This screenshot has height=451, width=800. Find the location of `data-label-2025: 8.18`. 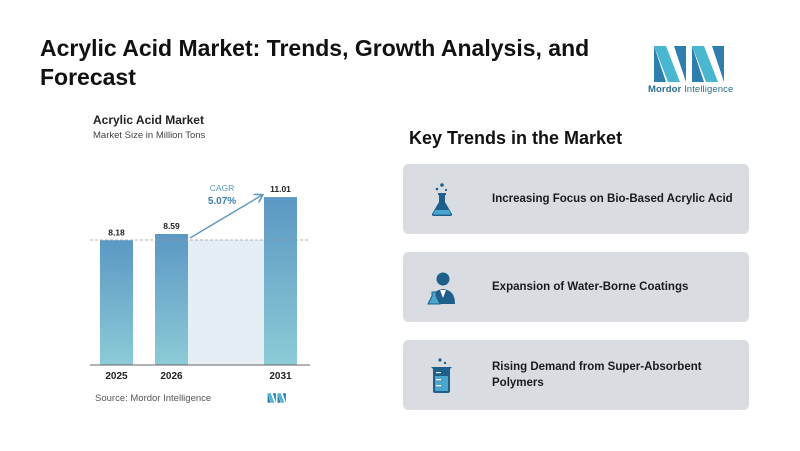

data-label-2025: 8.18 is located at coordinates (116, 232).